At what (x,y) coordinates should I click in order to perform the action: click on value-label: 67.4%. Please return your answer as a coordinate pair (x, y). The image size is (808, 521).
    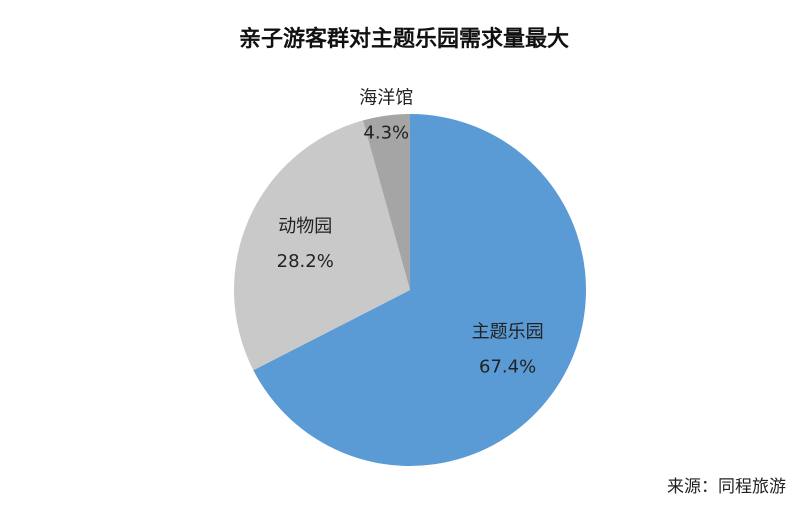
    Looking at the image, I should click on (507, 367).